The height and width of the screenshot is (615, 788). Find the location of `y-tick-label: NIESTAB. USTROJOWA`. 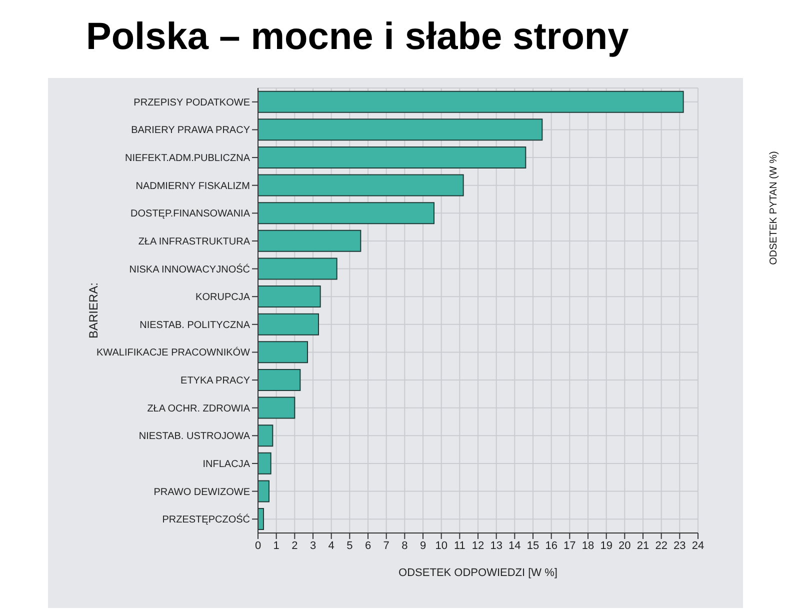

y-tick-label: NIESTAB. USTROJOWA is located at coordinates (194, 436).